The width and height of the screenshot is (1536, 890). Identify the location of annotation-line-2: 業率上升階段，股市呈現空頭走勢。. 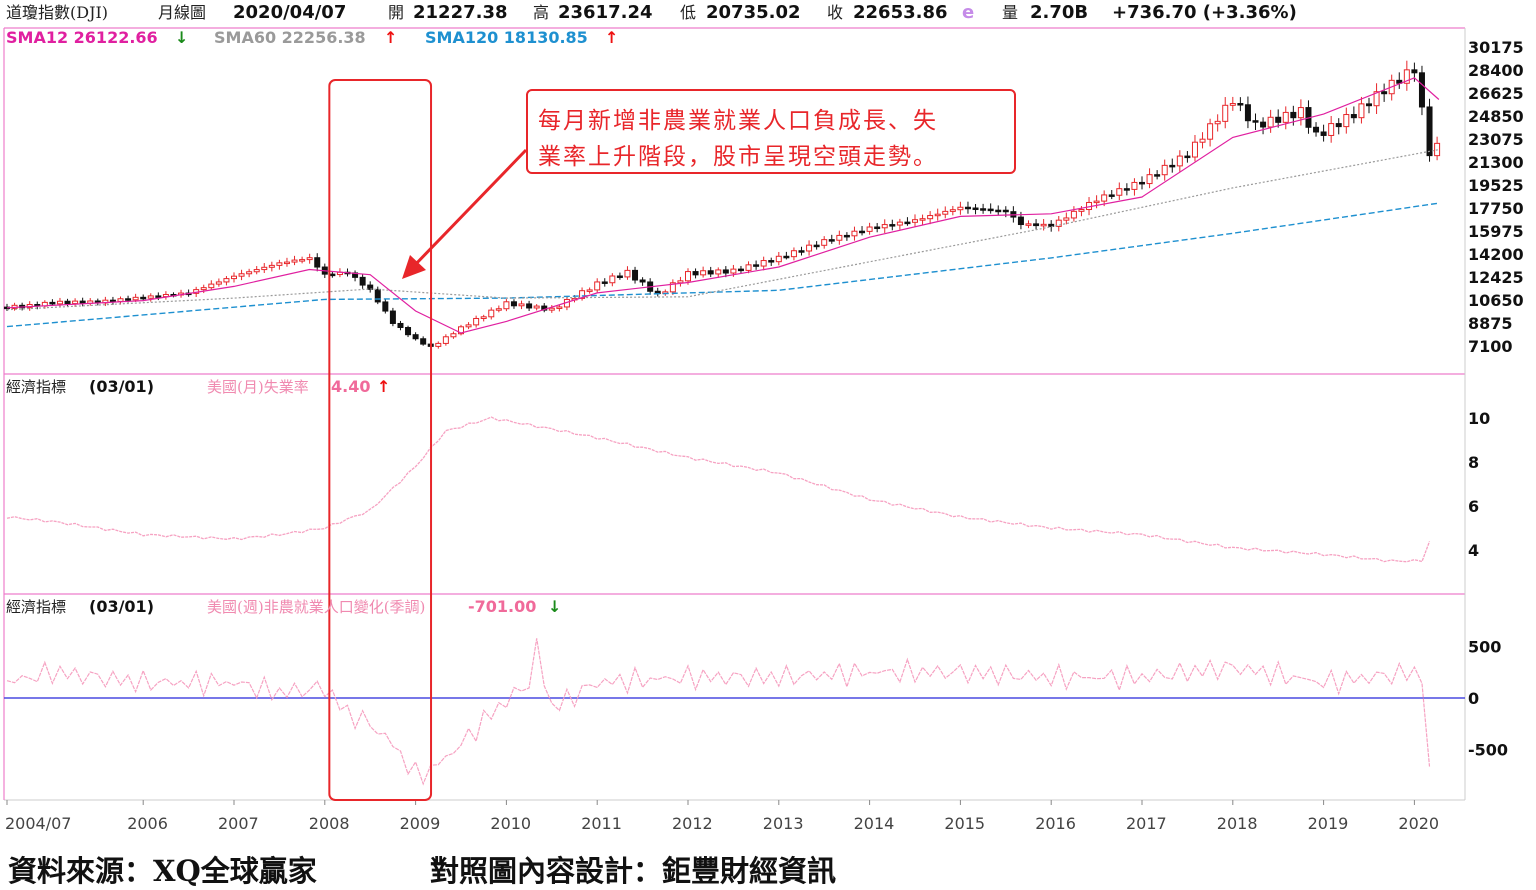
(738, 157).